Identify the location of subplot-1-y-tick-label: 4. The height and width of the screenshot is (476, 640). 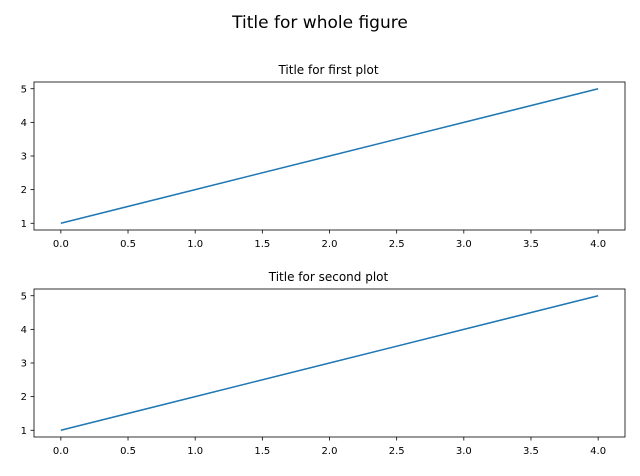
(24, 123).